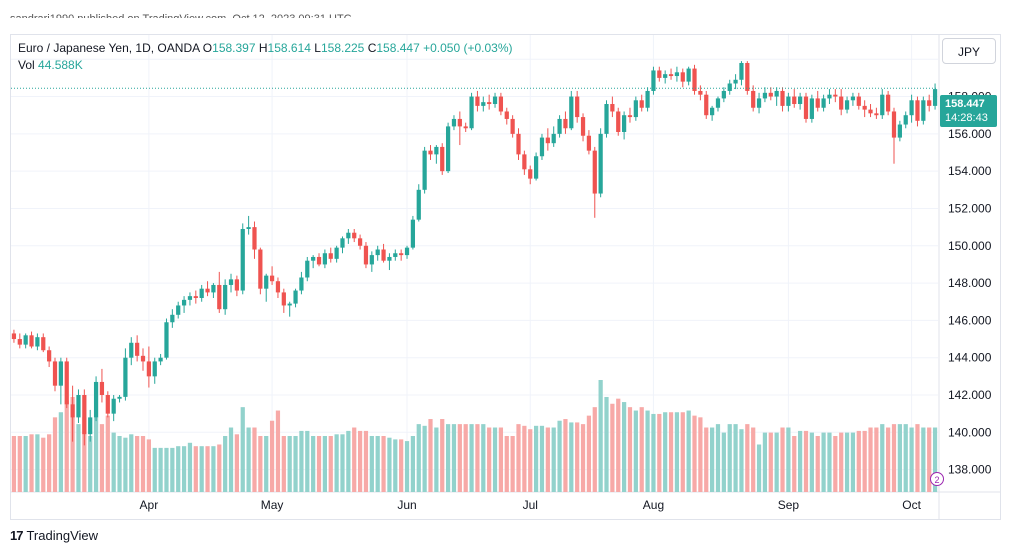 The width and height of the screenshot is (1012, 555). Describe the element at coordinates (372, 48) in the screenshot. I see `close-label: C` at that location.